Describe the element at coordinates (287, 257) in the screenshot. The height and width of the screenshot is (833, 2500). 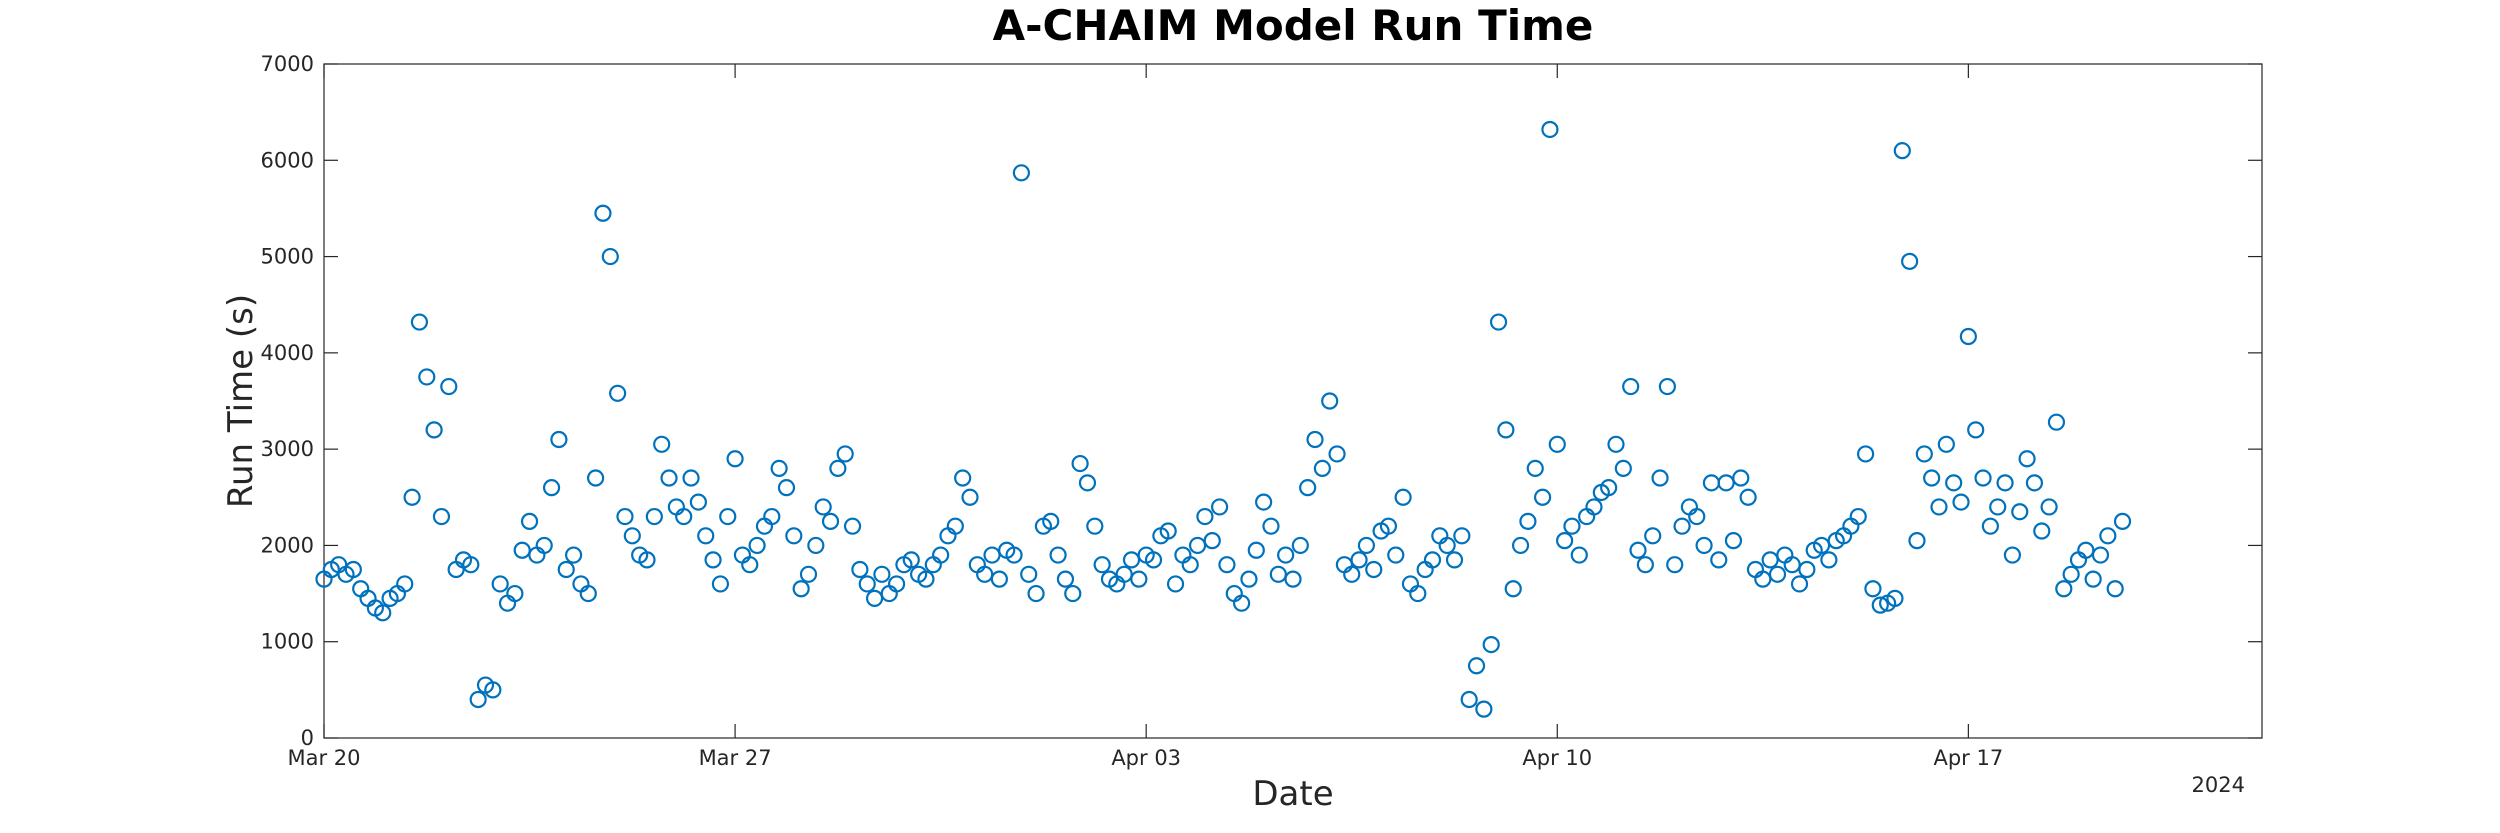
I see `y-tick-label: 5000` at that location.